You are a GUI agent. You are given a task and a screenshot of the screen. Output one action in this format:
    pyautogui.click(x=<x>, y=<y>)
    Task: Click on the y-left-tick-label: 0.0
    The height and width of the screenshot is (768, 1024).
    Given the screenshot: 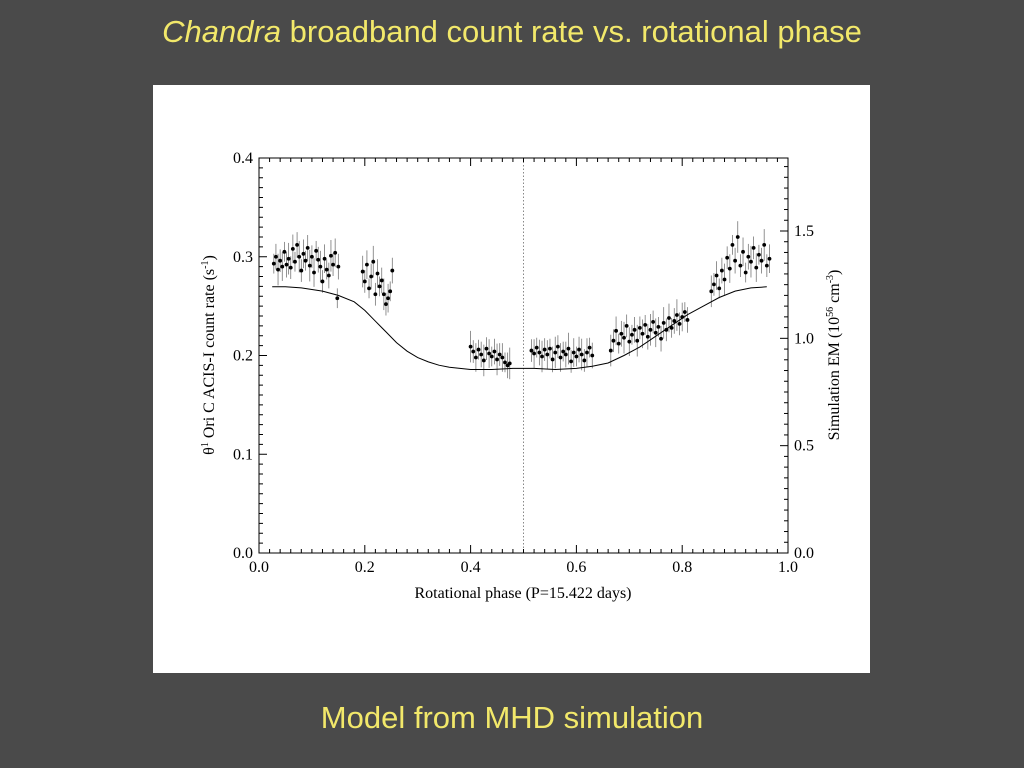 What is the action you would take?
    pyautogui.click(x=243, y=553)
    